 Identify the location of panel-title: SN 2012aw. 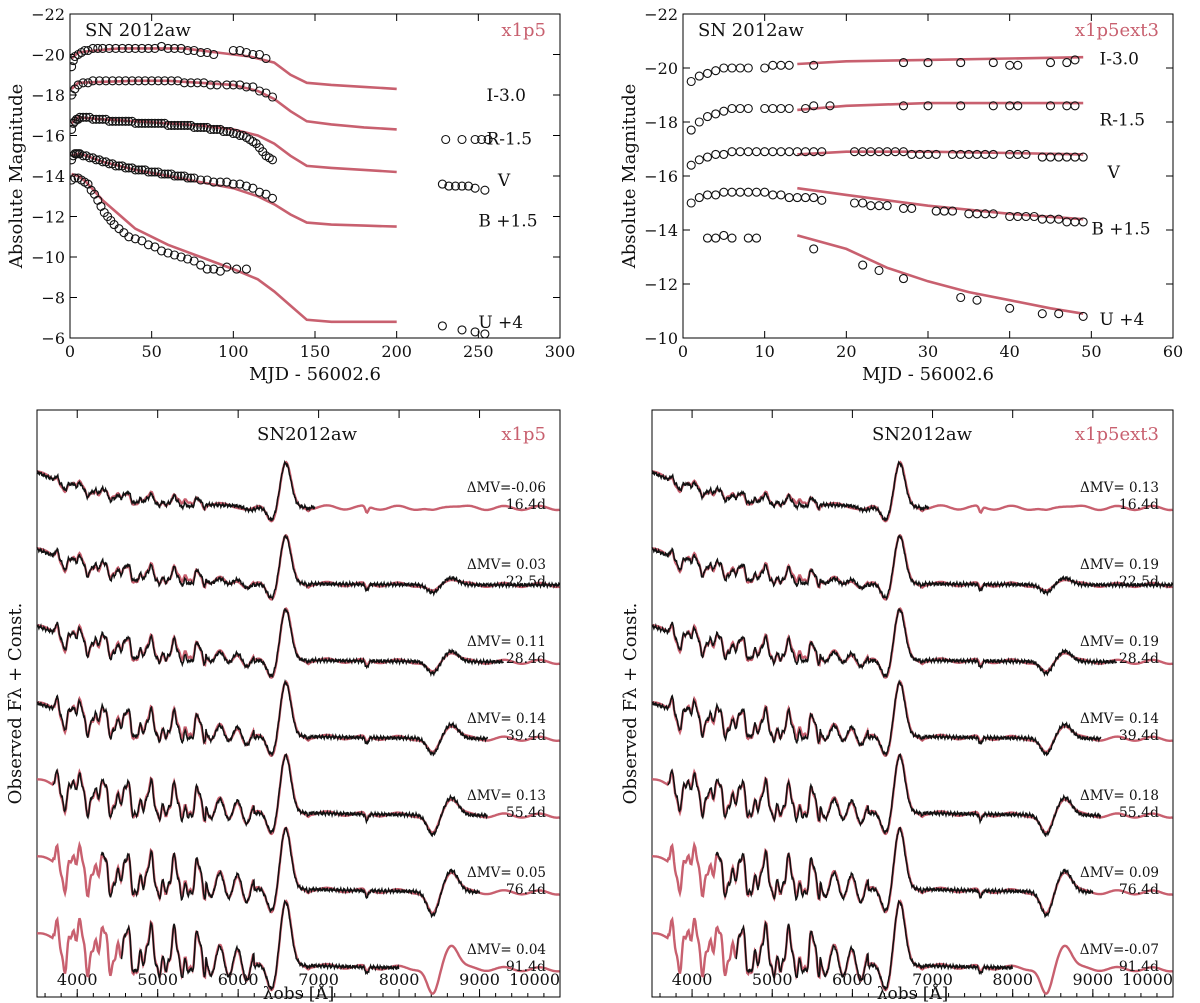
(751, 30).